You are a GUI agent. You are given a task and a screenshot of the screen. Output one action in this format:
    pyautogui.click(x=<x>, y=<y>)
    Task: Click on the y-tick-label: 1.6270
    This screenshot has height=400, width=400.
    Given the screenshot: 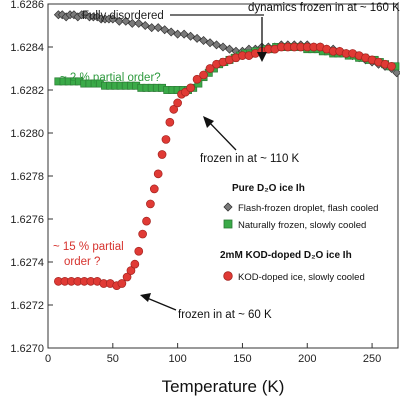 What is the action you would take?
    pyautogui.click(x=27, y=349)
    